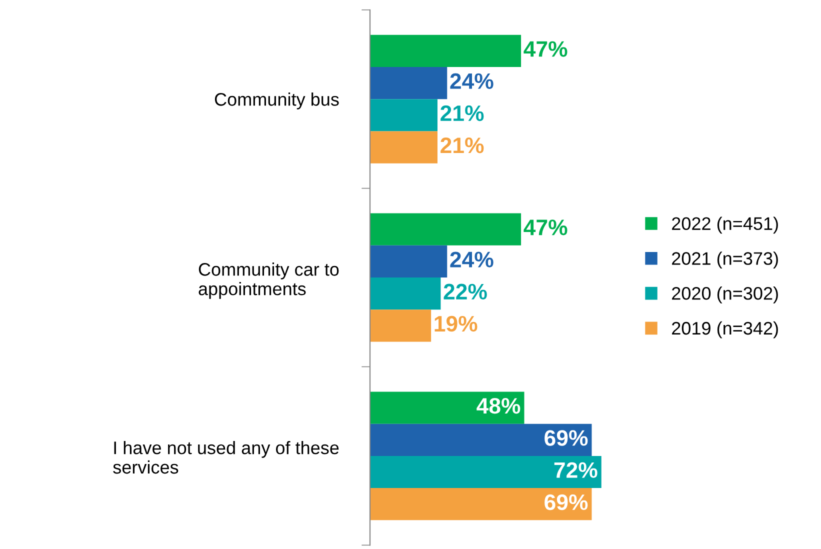 The image size is (821, 549). What do you see at coordinates (725, 295) in the screenshot?
I see `legend-label: 2020 (n=302)` at bounding box center [725, 295].